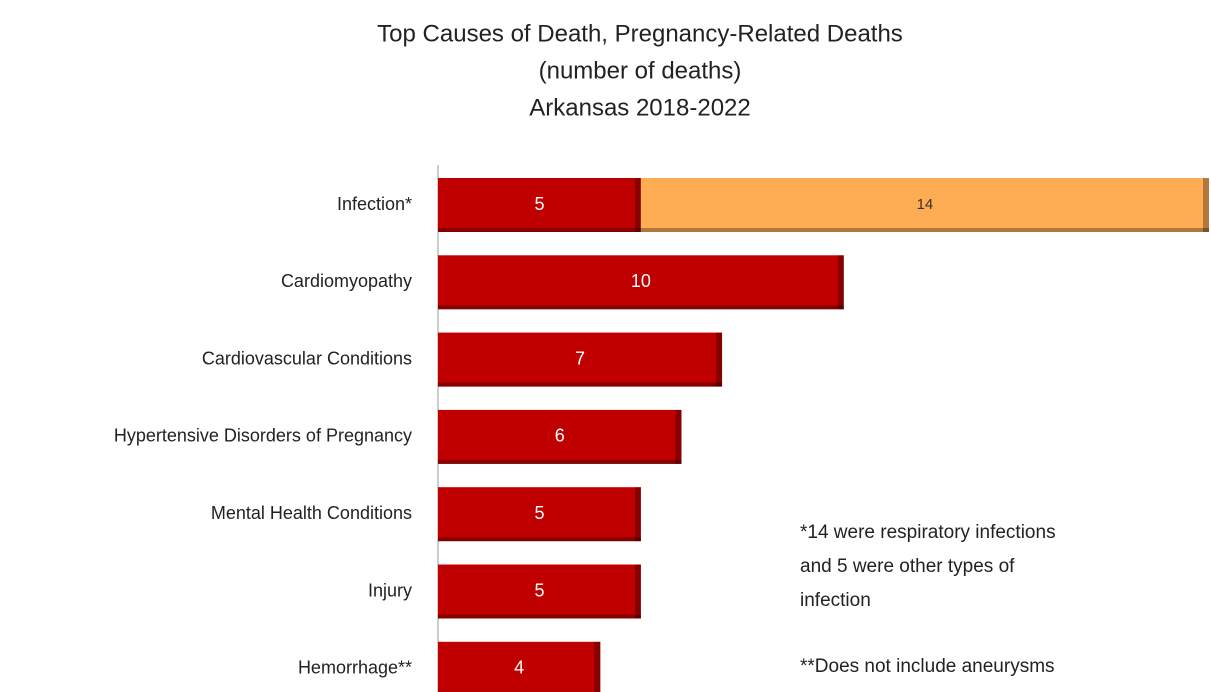  I want to click on y-tick-label: Infection*, so click(374, 204).